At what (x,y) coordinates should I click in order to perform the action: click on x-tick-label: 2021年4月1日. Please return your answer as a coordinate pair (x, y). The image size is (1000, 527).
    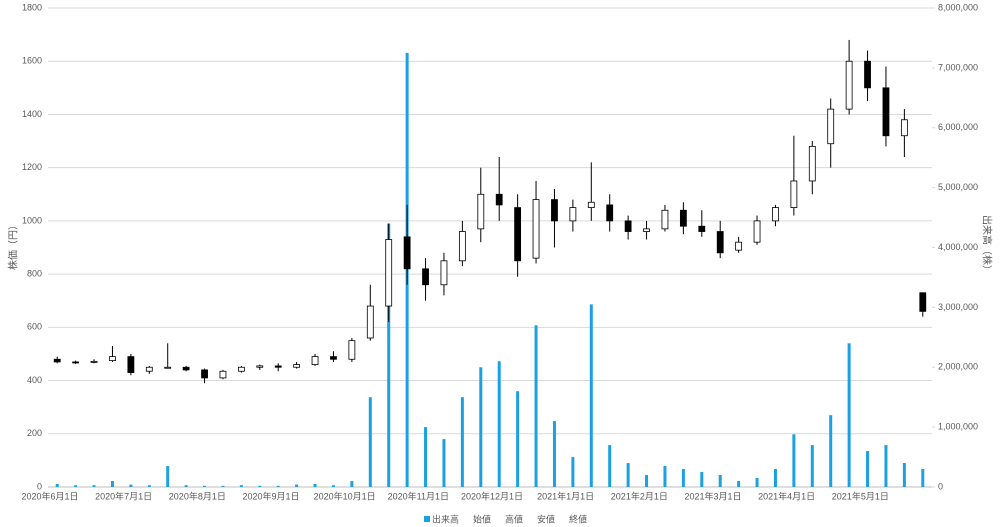
    Looking at the image, I should click on (786, 495).